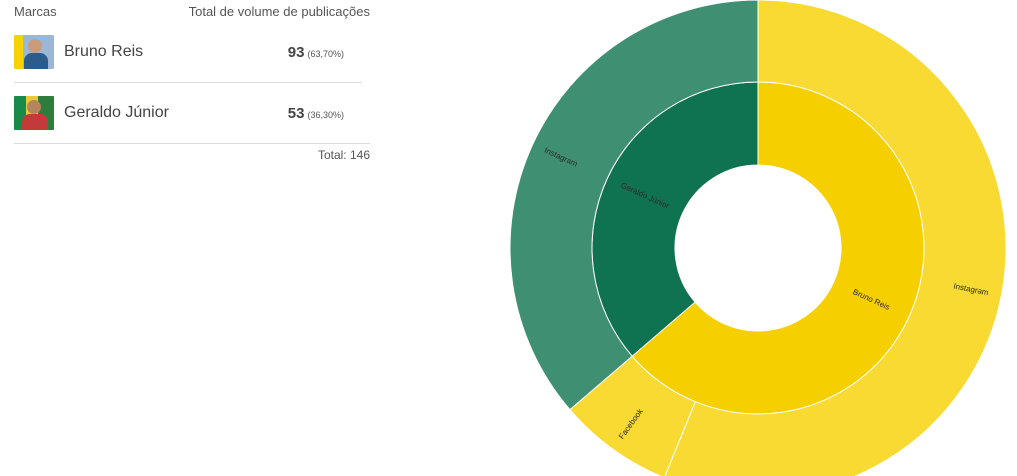 The image size is (1017, 476). What do you see at coordinates (192, 52) in the screenshot?
I see `table-row-bruno-reis: Bruno Reis 93 (63,70%)` at bounding box center [192, 52].